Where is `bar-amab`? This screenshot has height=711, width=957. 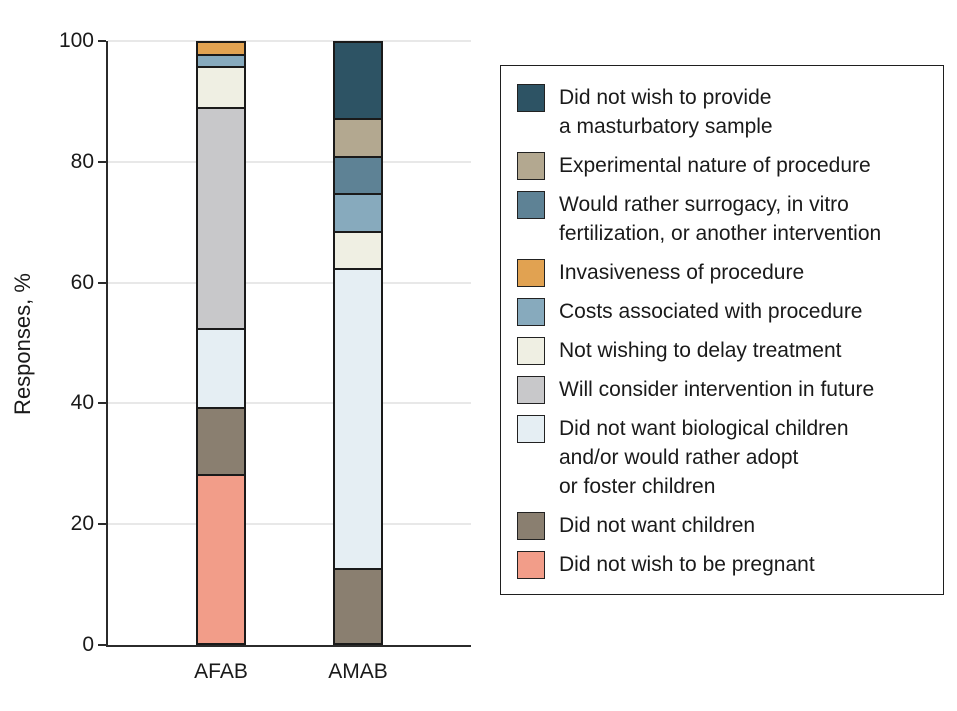 bar-amab is located at coordinates (358, 343).